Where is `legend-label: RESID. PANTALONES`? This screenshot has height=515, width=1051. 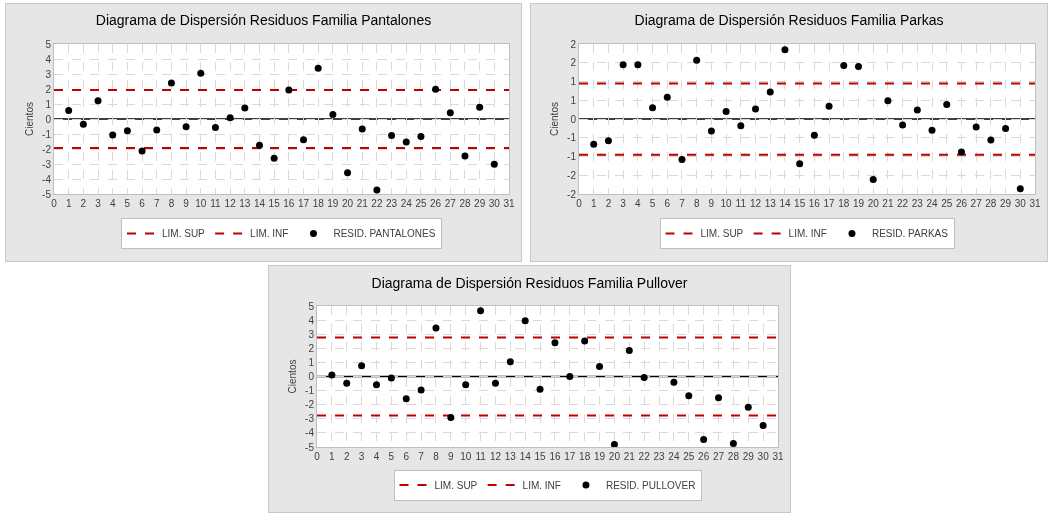 legend-label: RESID. PANTALONES is located at coordinates (384, 234).